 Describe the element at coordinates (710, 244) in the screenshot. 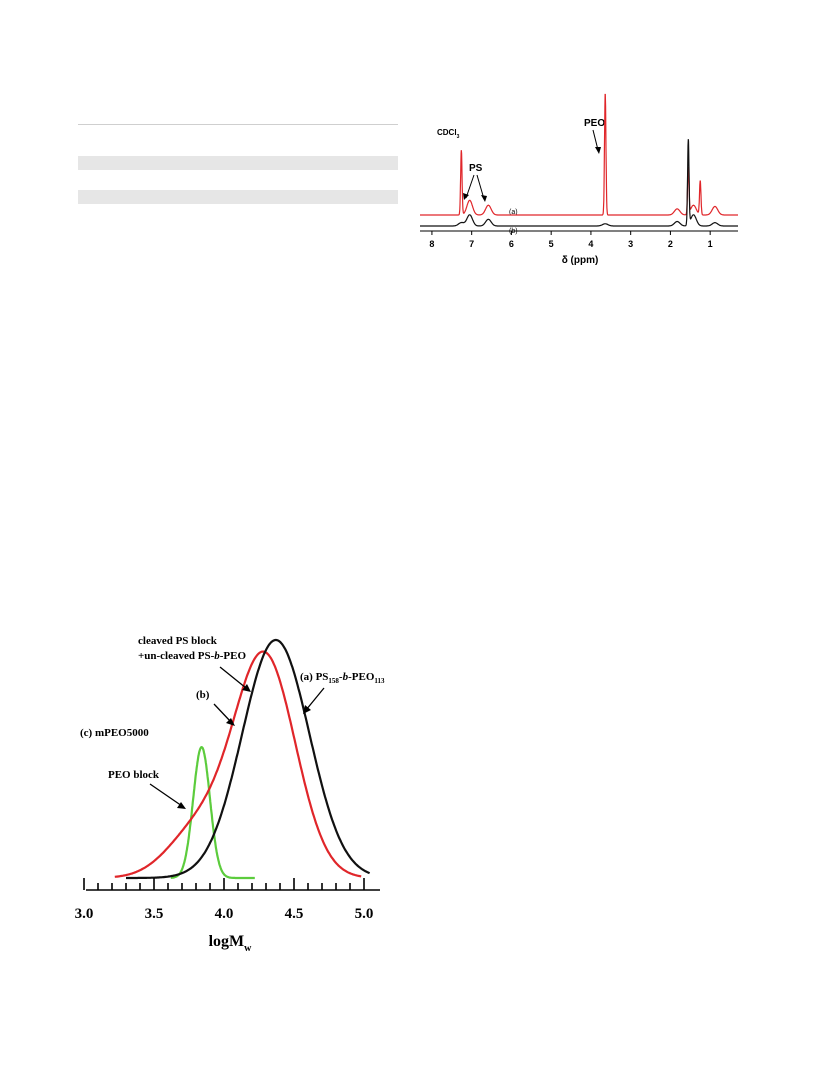

I see `nmr-tick-label: 1` at that location.